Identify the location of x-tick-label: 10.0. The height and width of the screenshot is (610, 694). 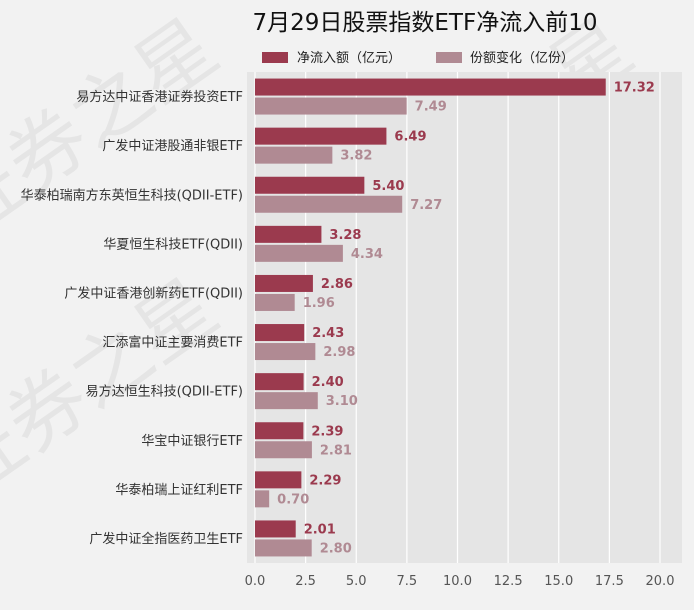
(457, 581).